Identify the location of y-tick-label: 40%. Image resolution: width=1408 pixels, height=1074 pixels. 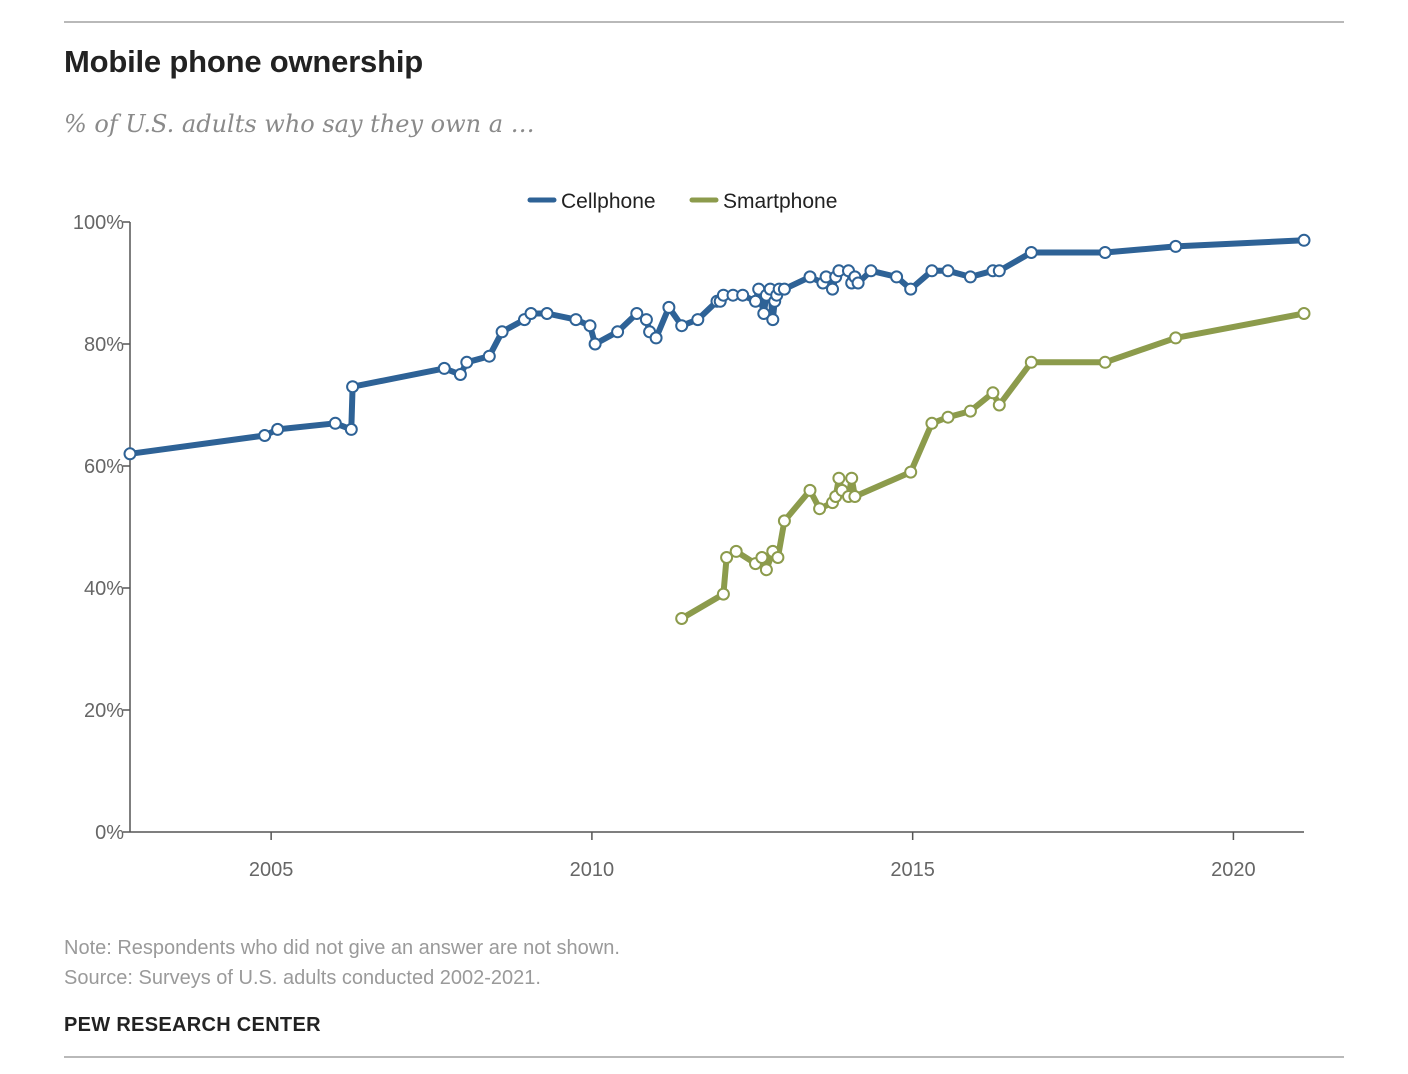
(104, 589).